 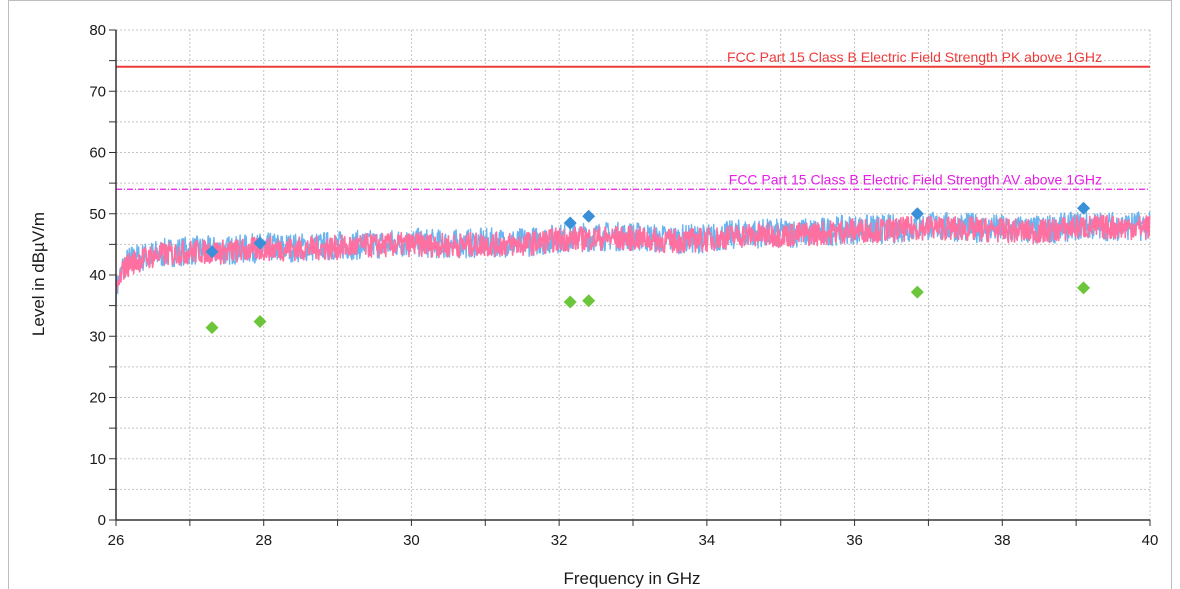 I want to click on y-tick-label: 40, so click(x=97, y=275).